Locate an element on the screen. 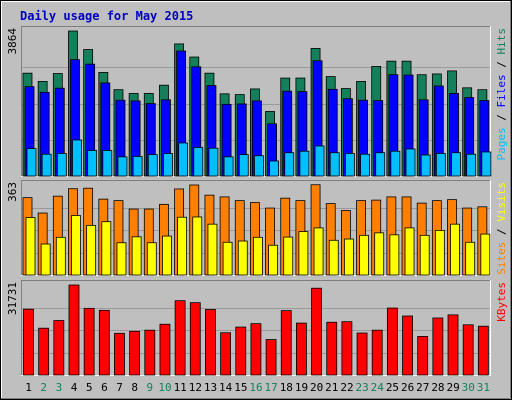 The width and height of the screenshot is (512, 405). x-tick-label: 31 is located at coordinates (483, 387).